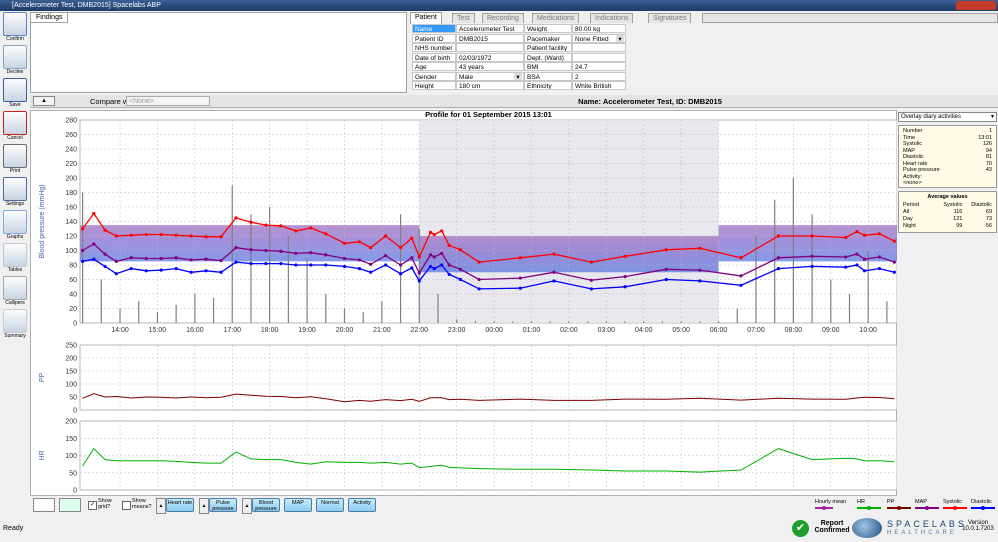 This screenshot has width=998, height=542. I want to click on toggle-button: Blood pressure, so click(266, 505).